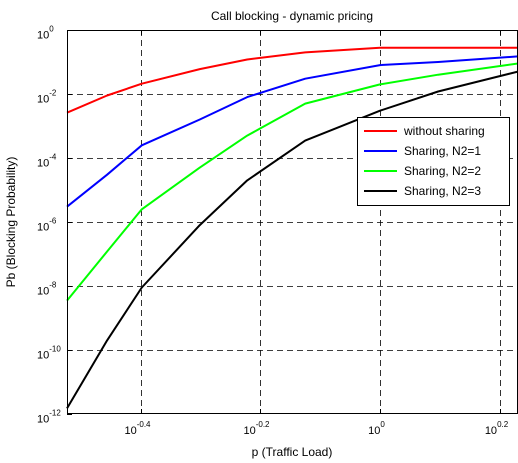  What do you see at coordinates (442, 151) in the screenshot?
I see `legend-label-2: Sharing, N2=1` at bounding box center [442, 151].